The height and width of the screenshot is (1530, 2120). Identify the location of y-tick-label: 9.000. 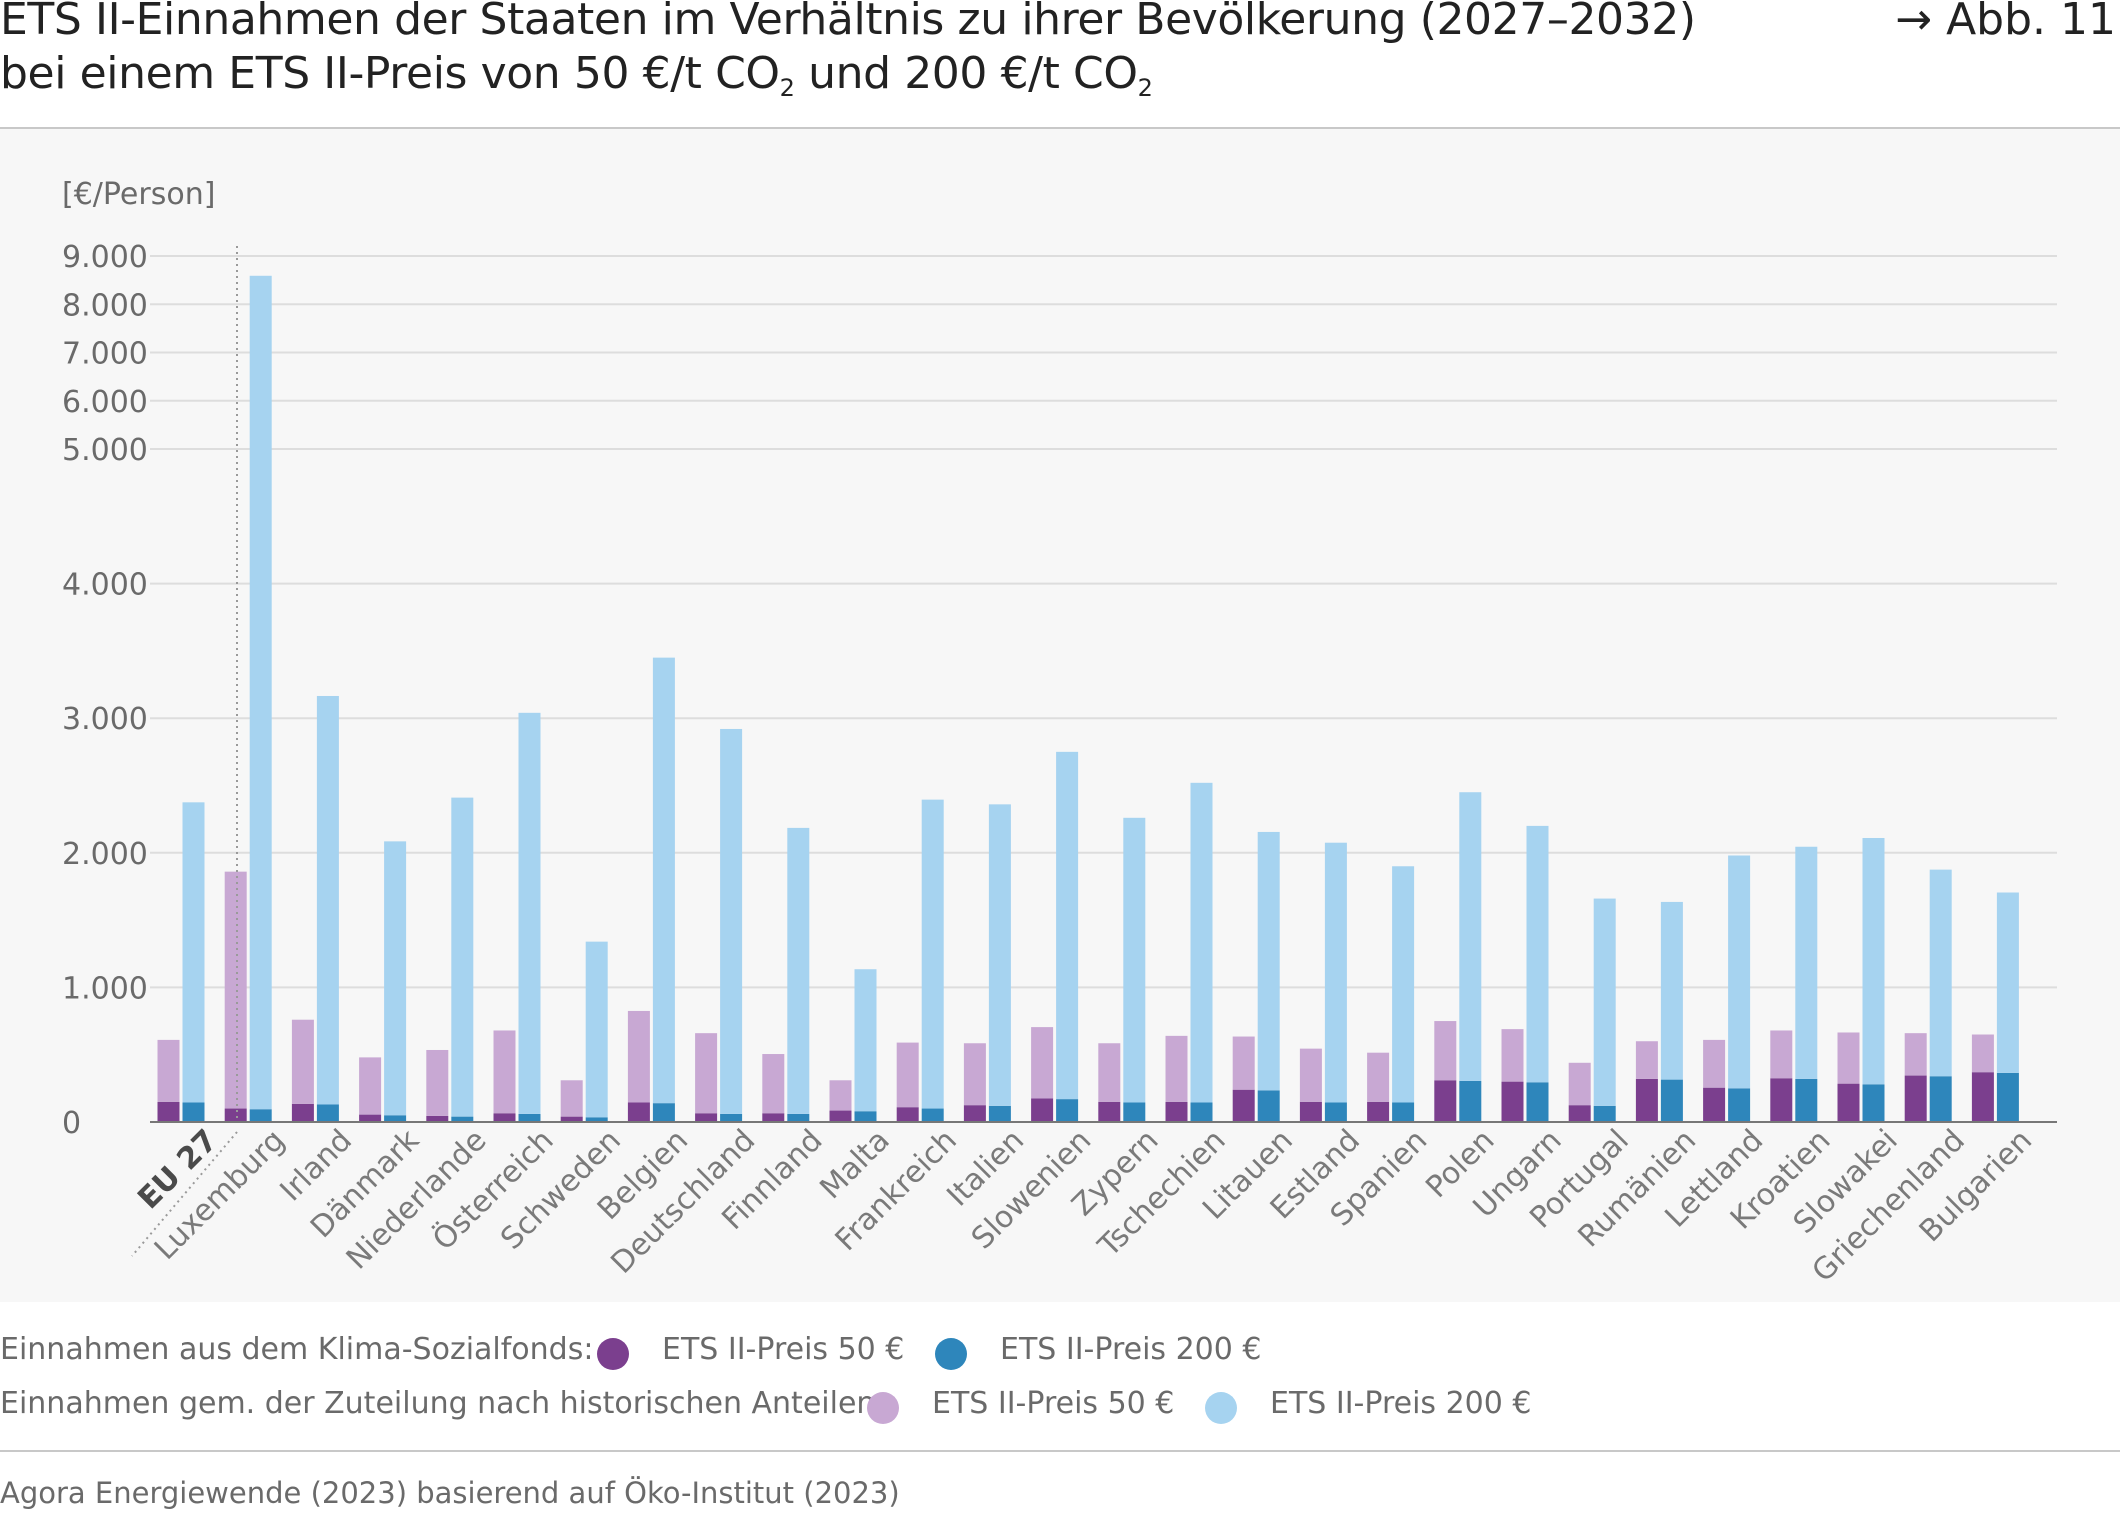
(105, 257).